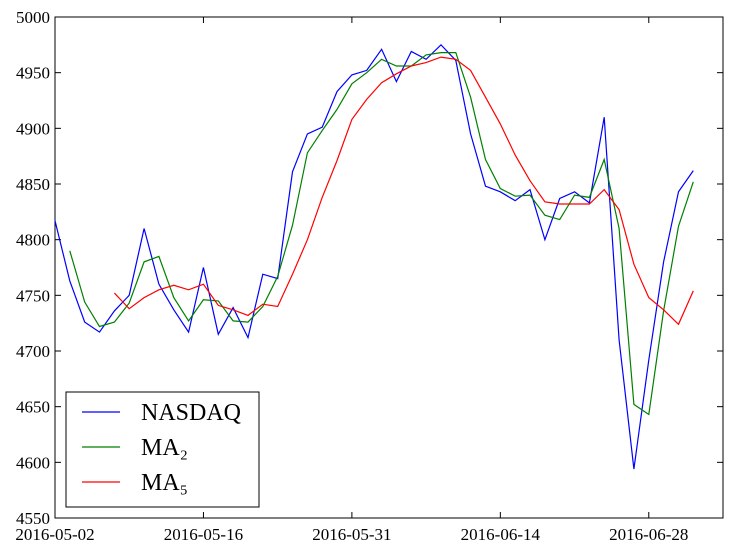  What do you see at coordinates (33, 407) in the screenshot?
I see `y-tick-label: 4650` at bounding box center [33, 407].